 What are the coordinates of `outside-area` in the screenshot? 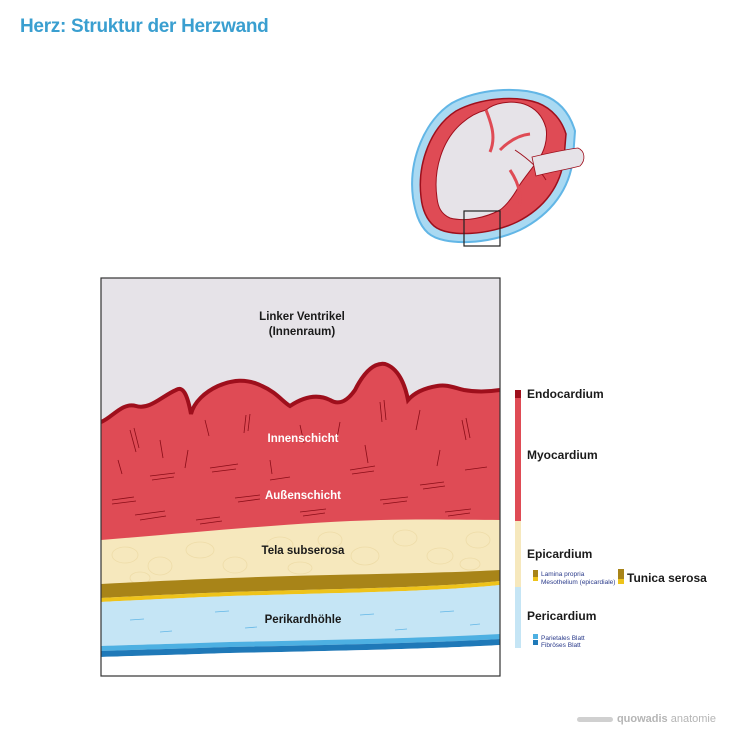 It's located at (300, 660).